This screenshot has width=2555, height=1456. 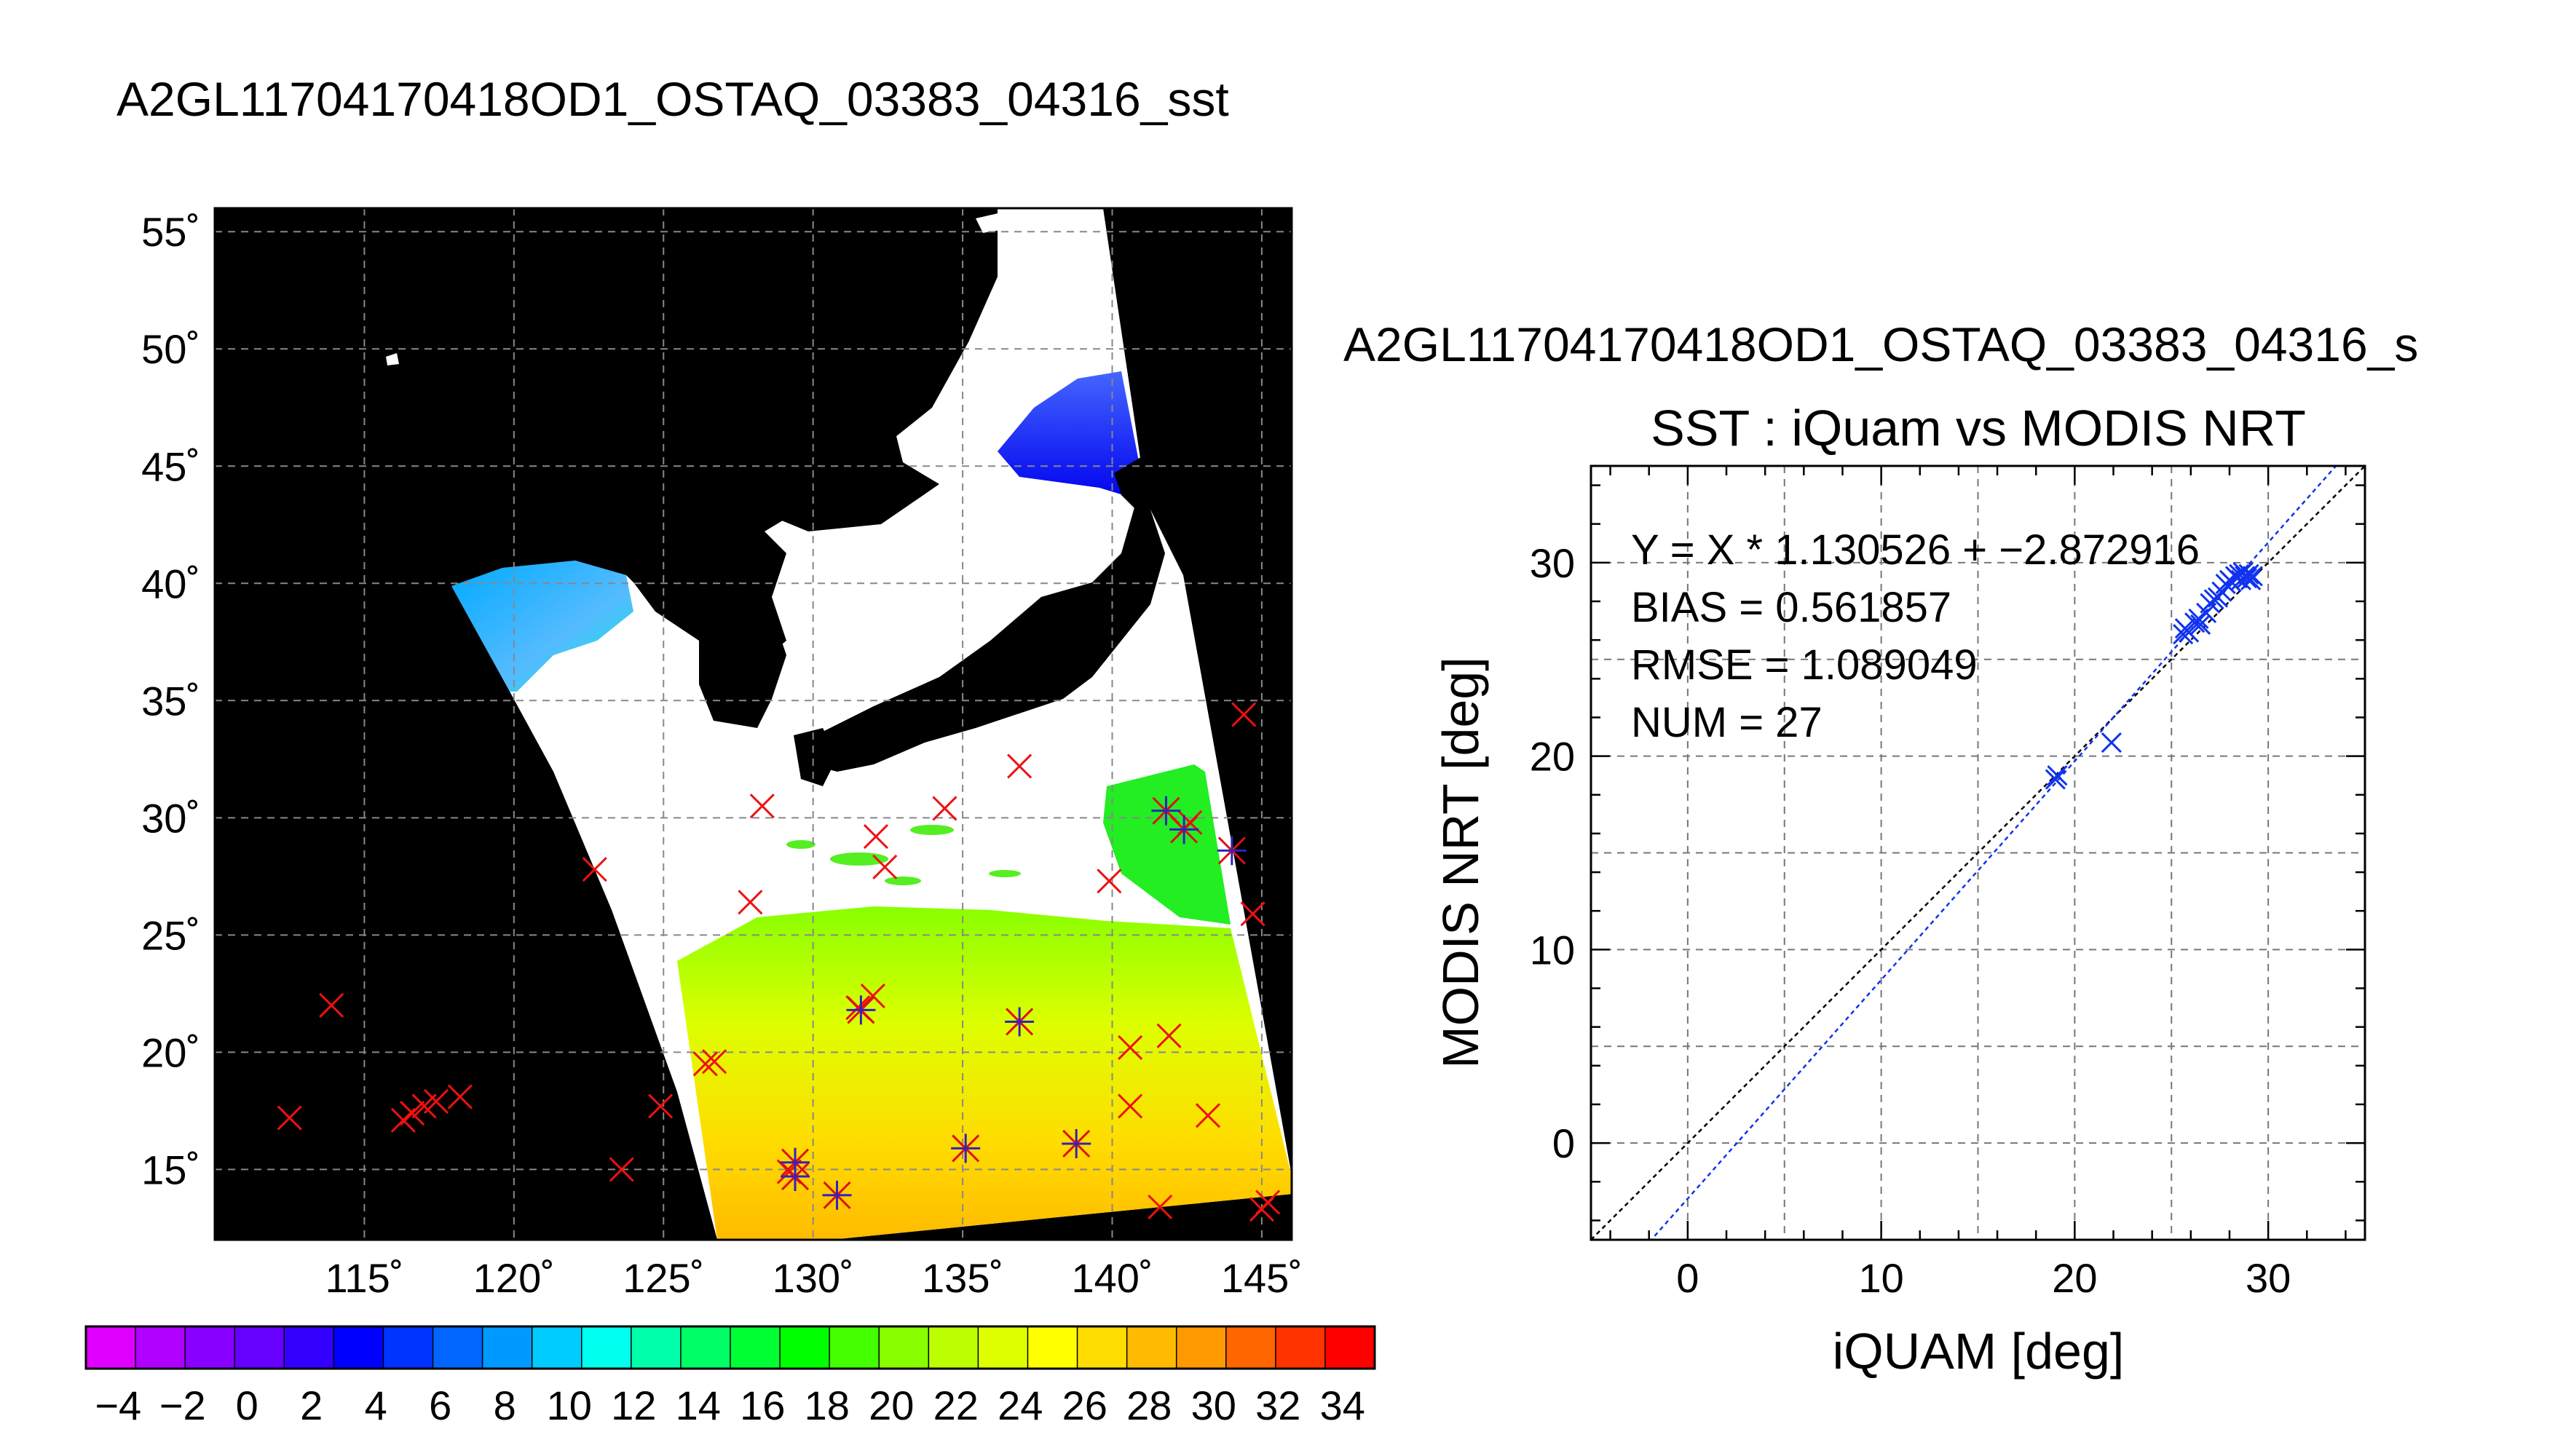 What do you see at coordinates (827, 1405) in the screenshot?
I see `colorbar-tick-label: 18` at bounding box center [827, 1405].